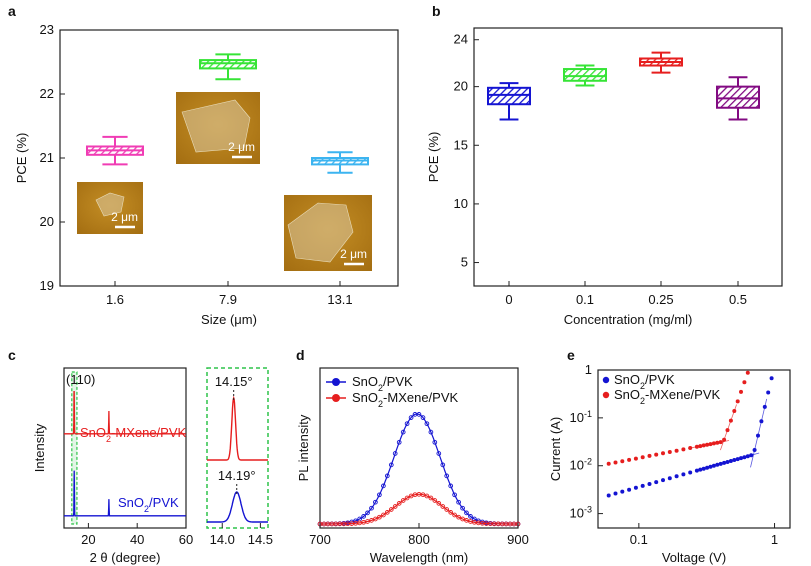 The image size is (811, 566). Describe the element at coordinates (419, 557) in the screenshot. I see `x-axis-label: Wavelength (nm)` at that location.